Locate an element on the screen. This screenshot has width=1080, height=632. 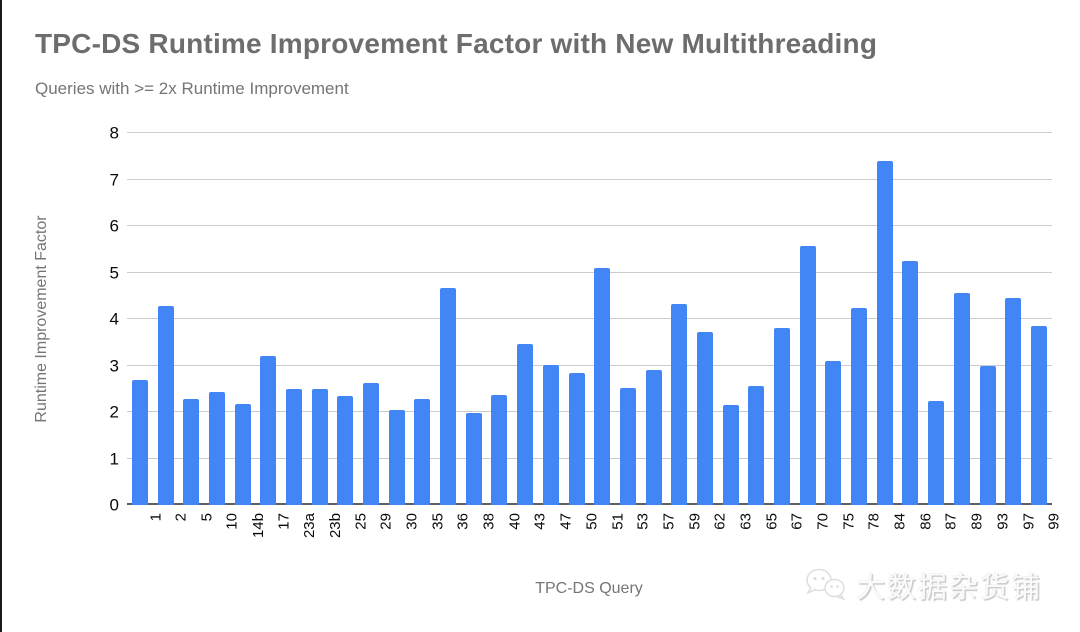
x-tick-slot: 86 is located at coordinates (916, 535).